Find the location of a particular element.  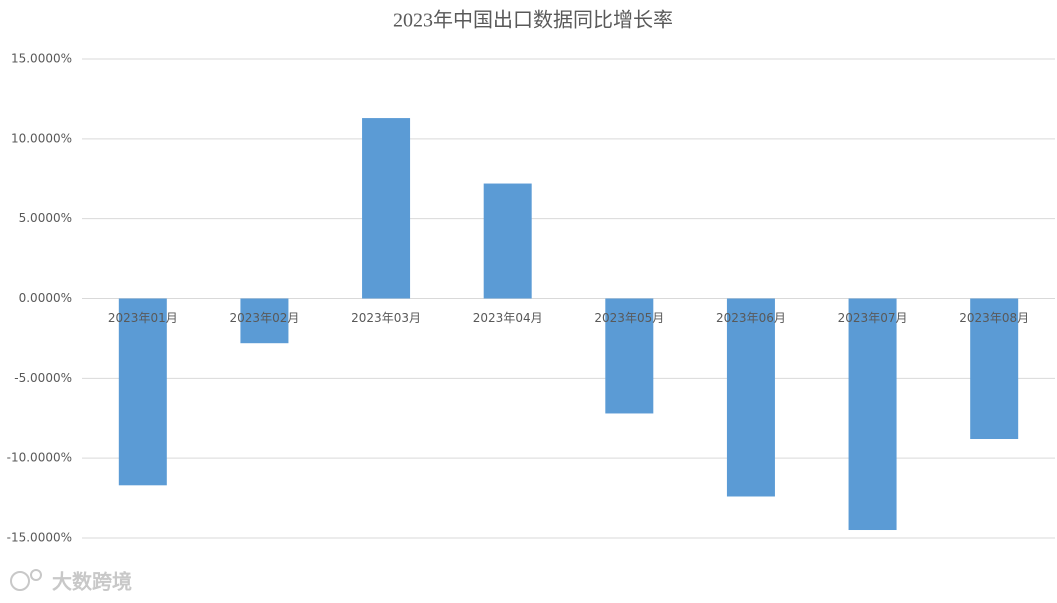

watermark-icon is located at coordinates (26, 580).